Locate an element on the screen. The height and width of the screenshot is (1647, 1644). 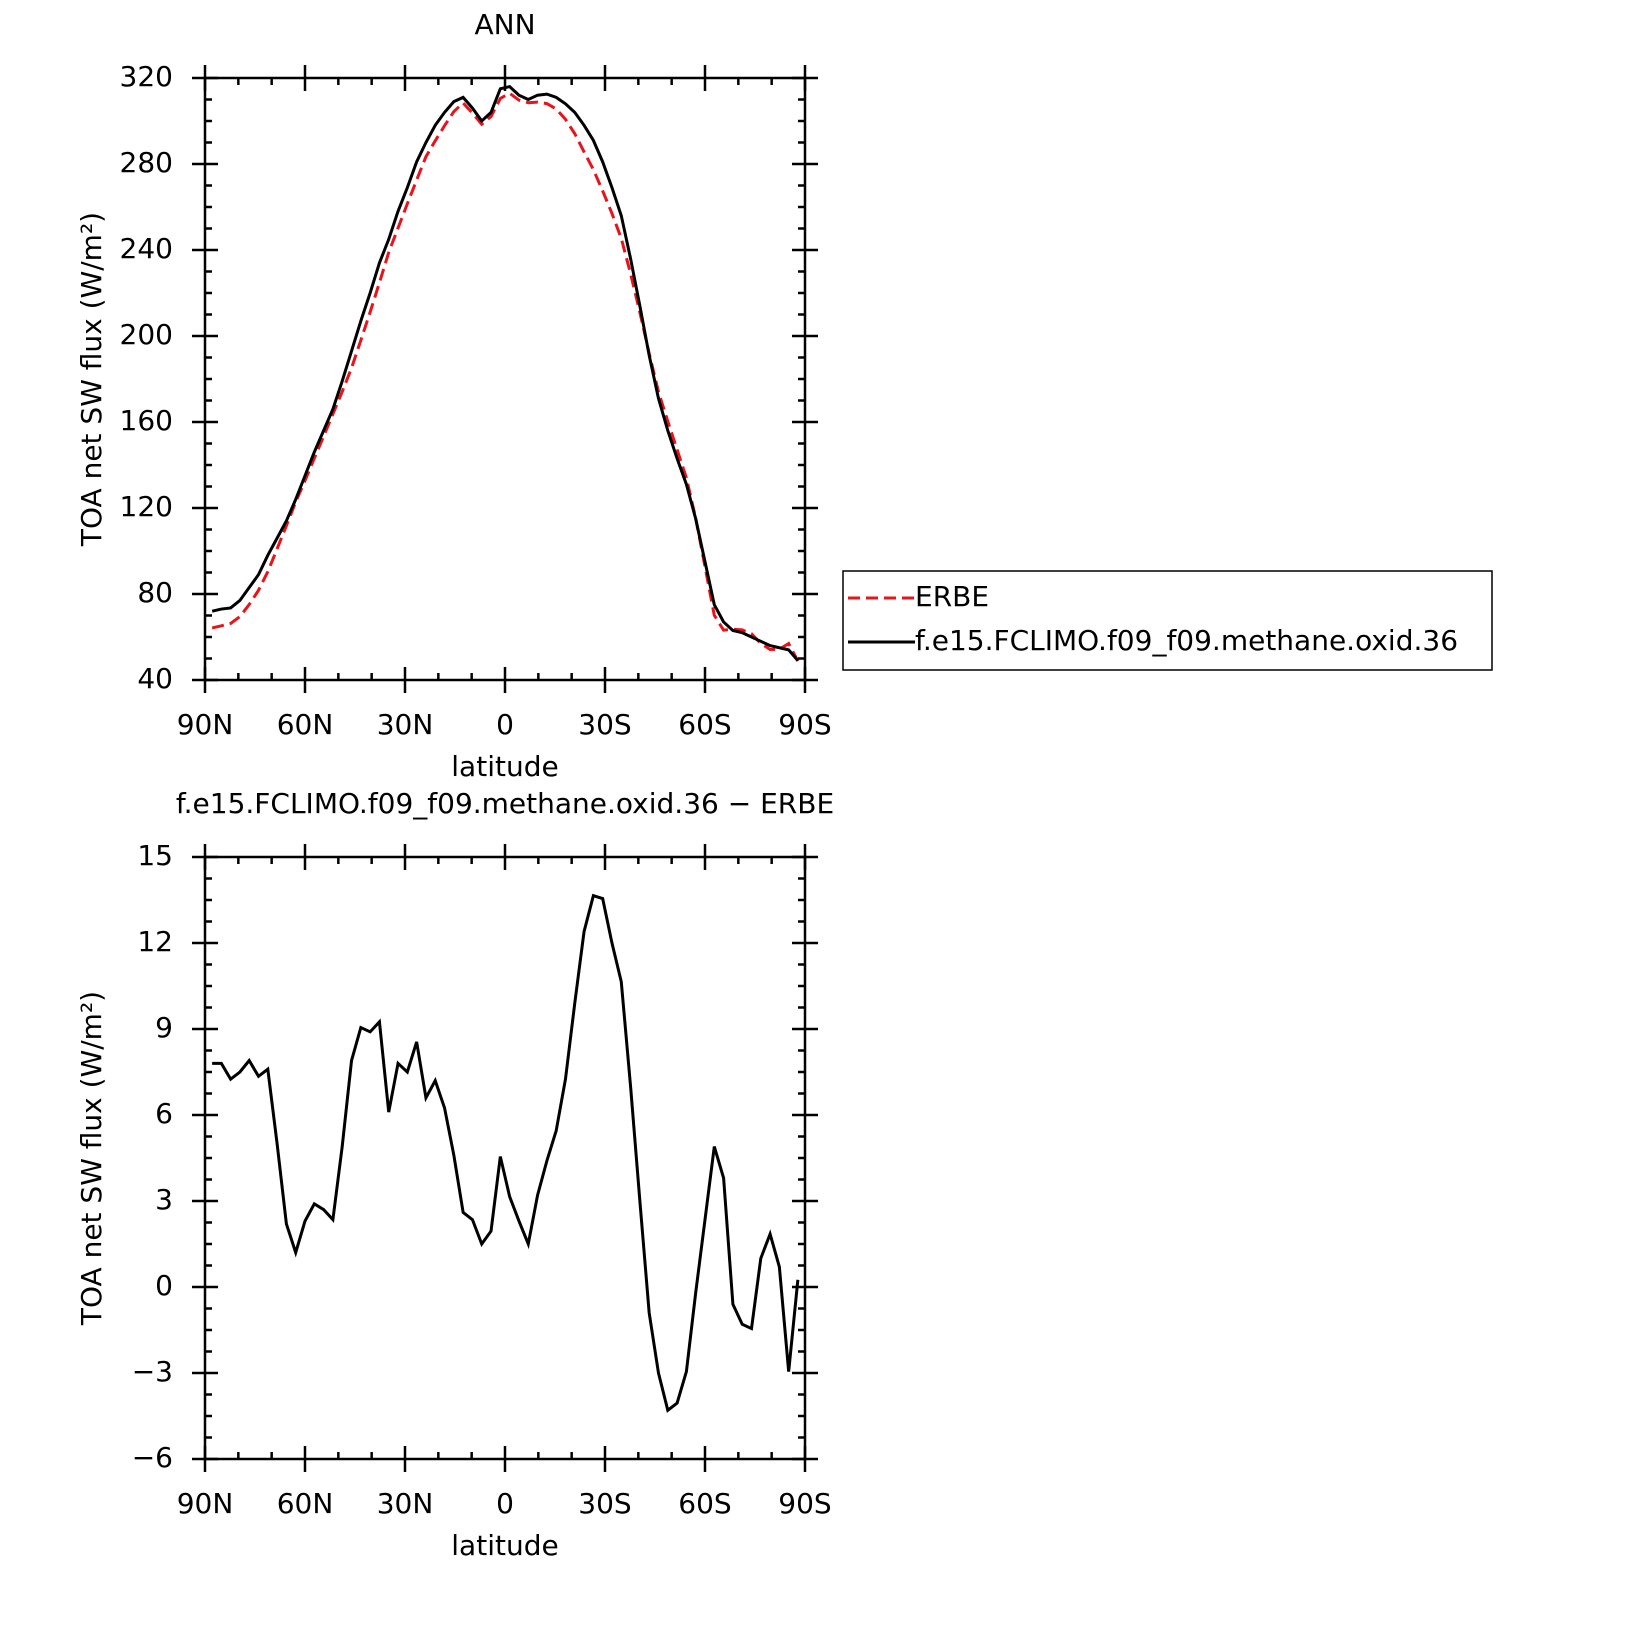
y-tick-label: 6 is located at coordinates (164, 1113).